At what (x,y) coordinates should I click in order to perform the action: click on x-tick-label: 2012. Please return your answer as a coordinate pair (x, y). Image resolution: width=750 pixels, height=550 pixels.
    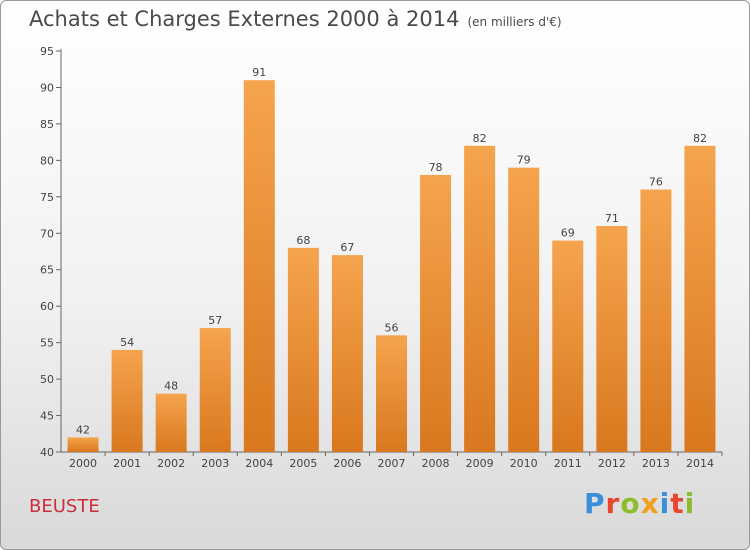
    Looking at the image, I should click on (612, 463).